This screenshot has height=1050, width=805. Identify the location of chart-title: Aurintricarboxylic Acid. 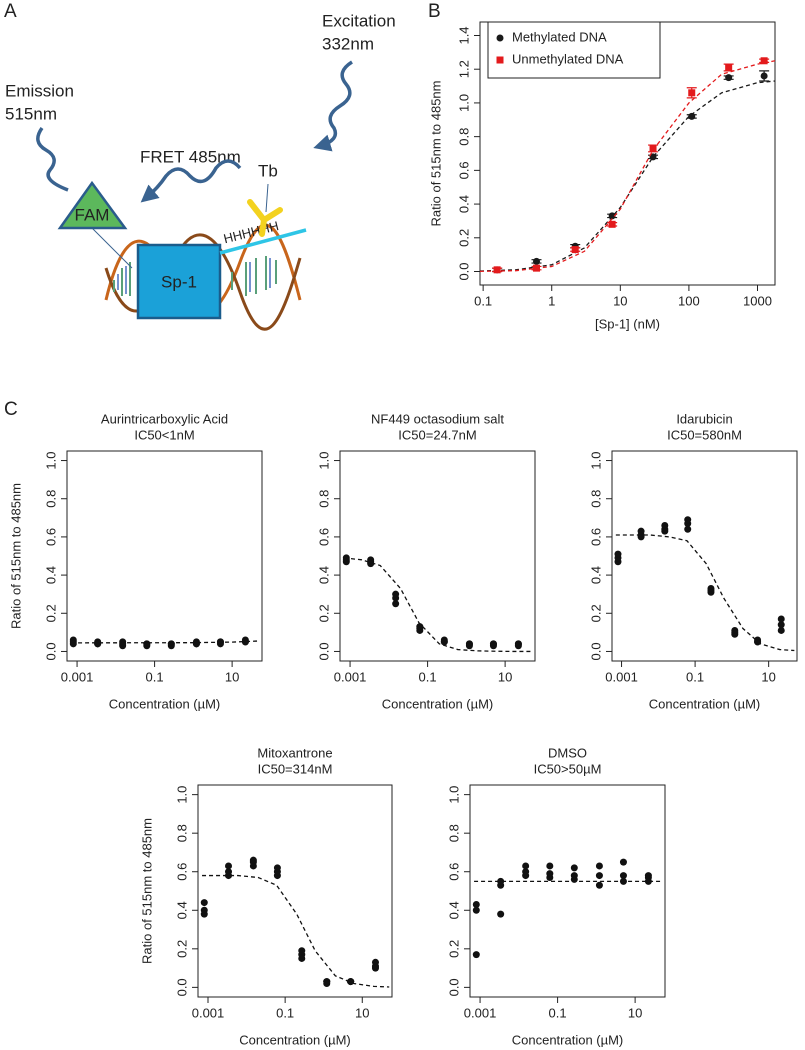
(164, 418).